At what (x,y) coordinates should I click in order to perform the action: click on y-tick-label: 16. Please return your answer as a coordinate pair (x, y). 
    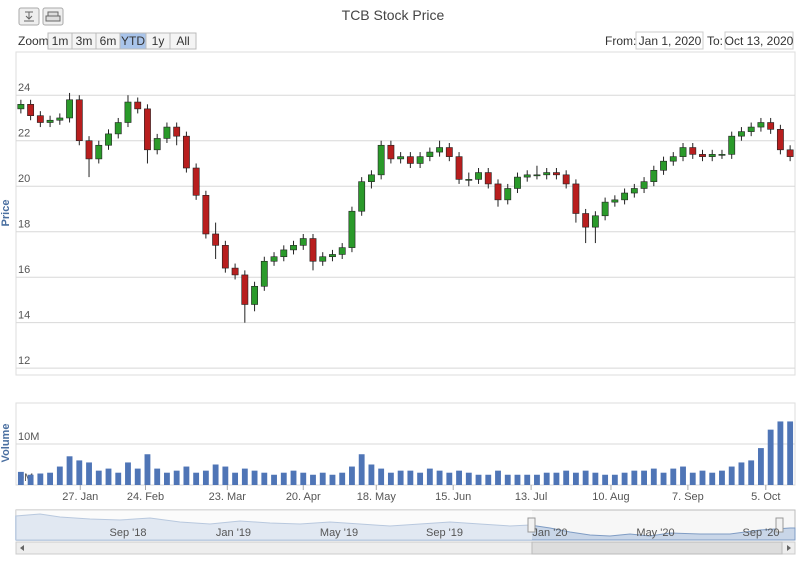
    Looking at the image, I should click on (24, 270).